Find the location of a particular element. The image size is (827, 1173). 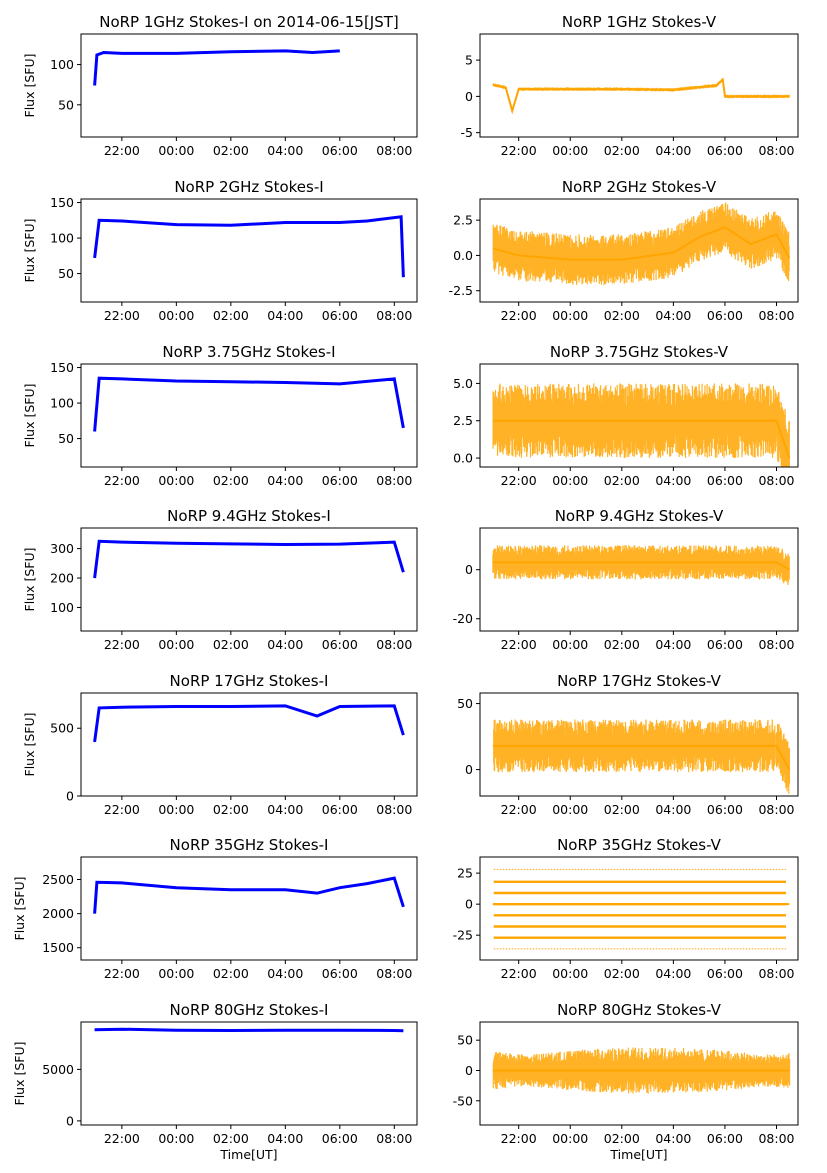

series-line is located at coordinates (249, 404).